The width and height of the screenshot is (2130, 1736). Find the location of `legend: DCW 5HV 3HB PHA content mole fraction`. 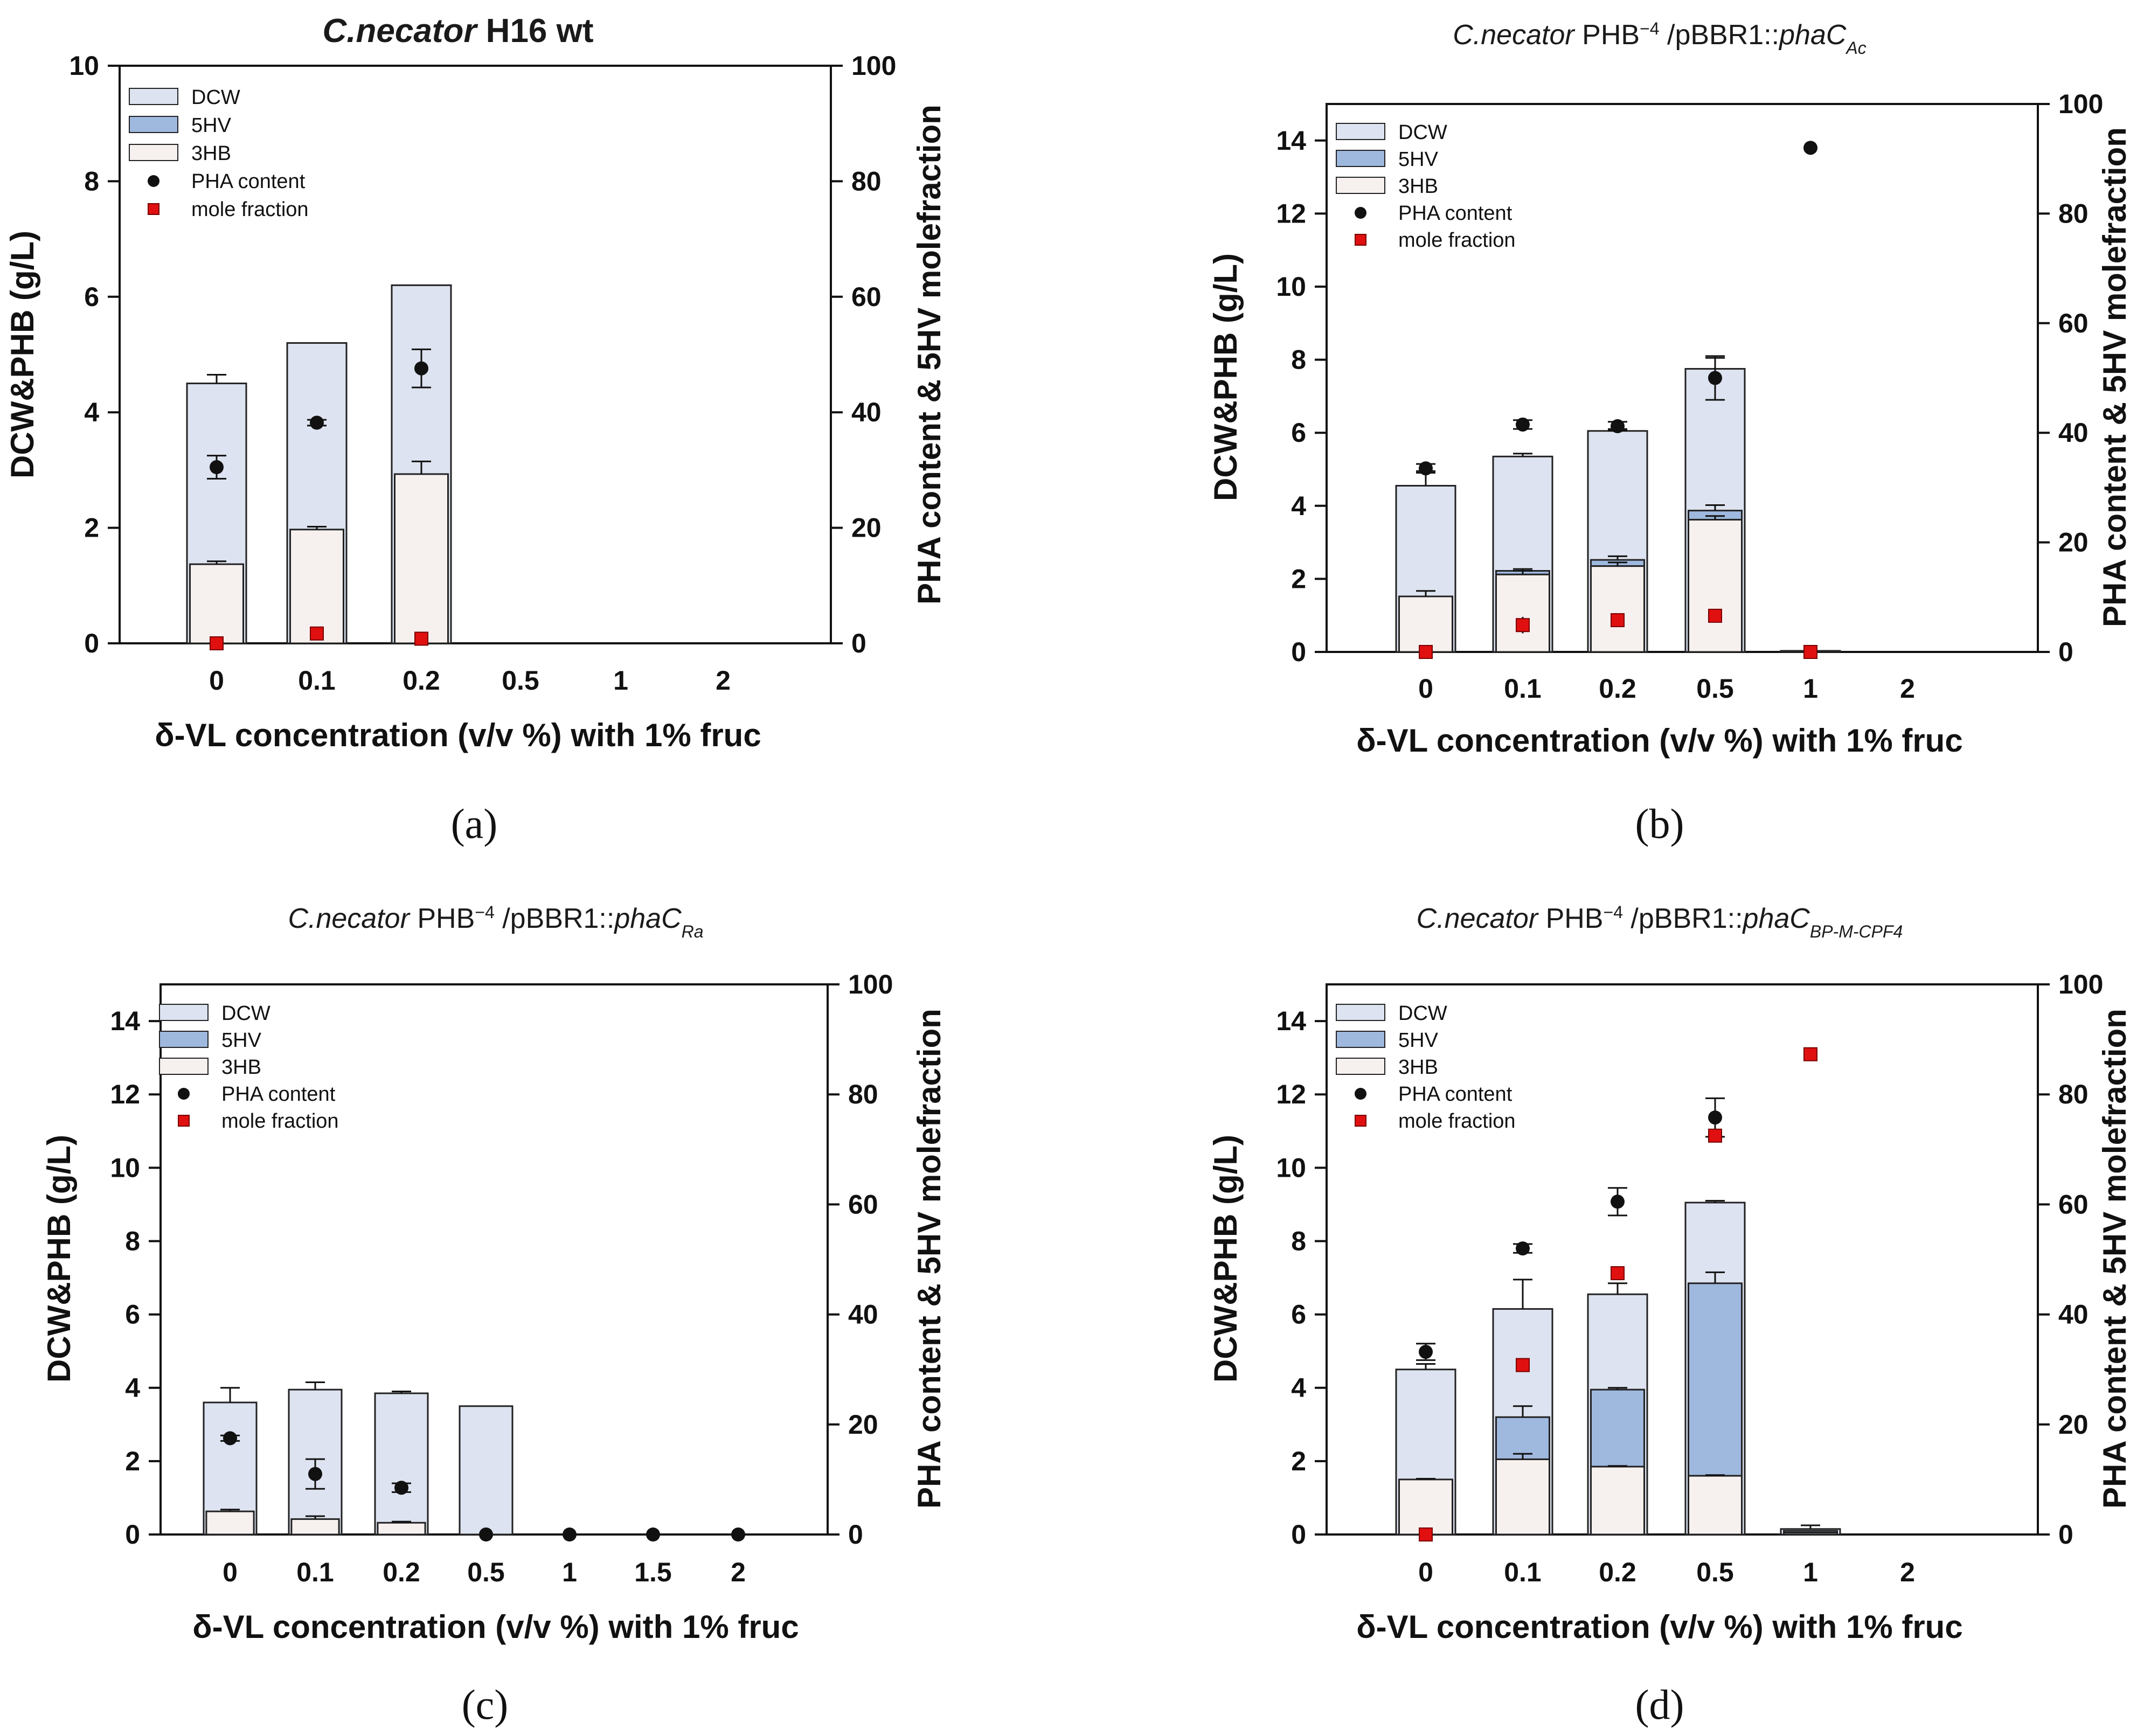

legend: DCW 5HV 3HB PHA content mole fraction is located at coordinates (1426, 186).